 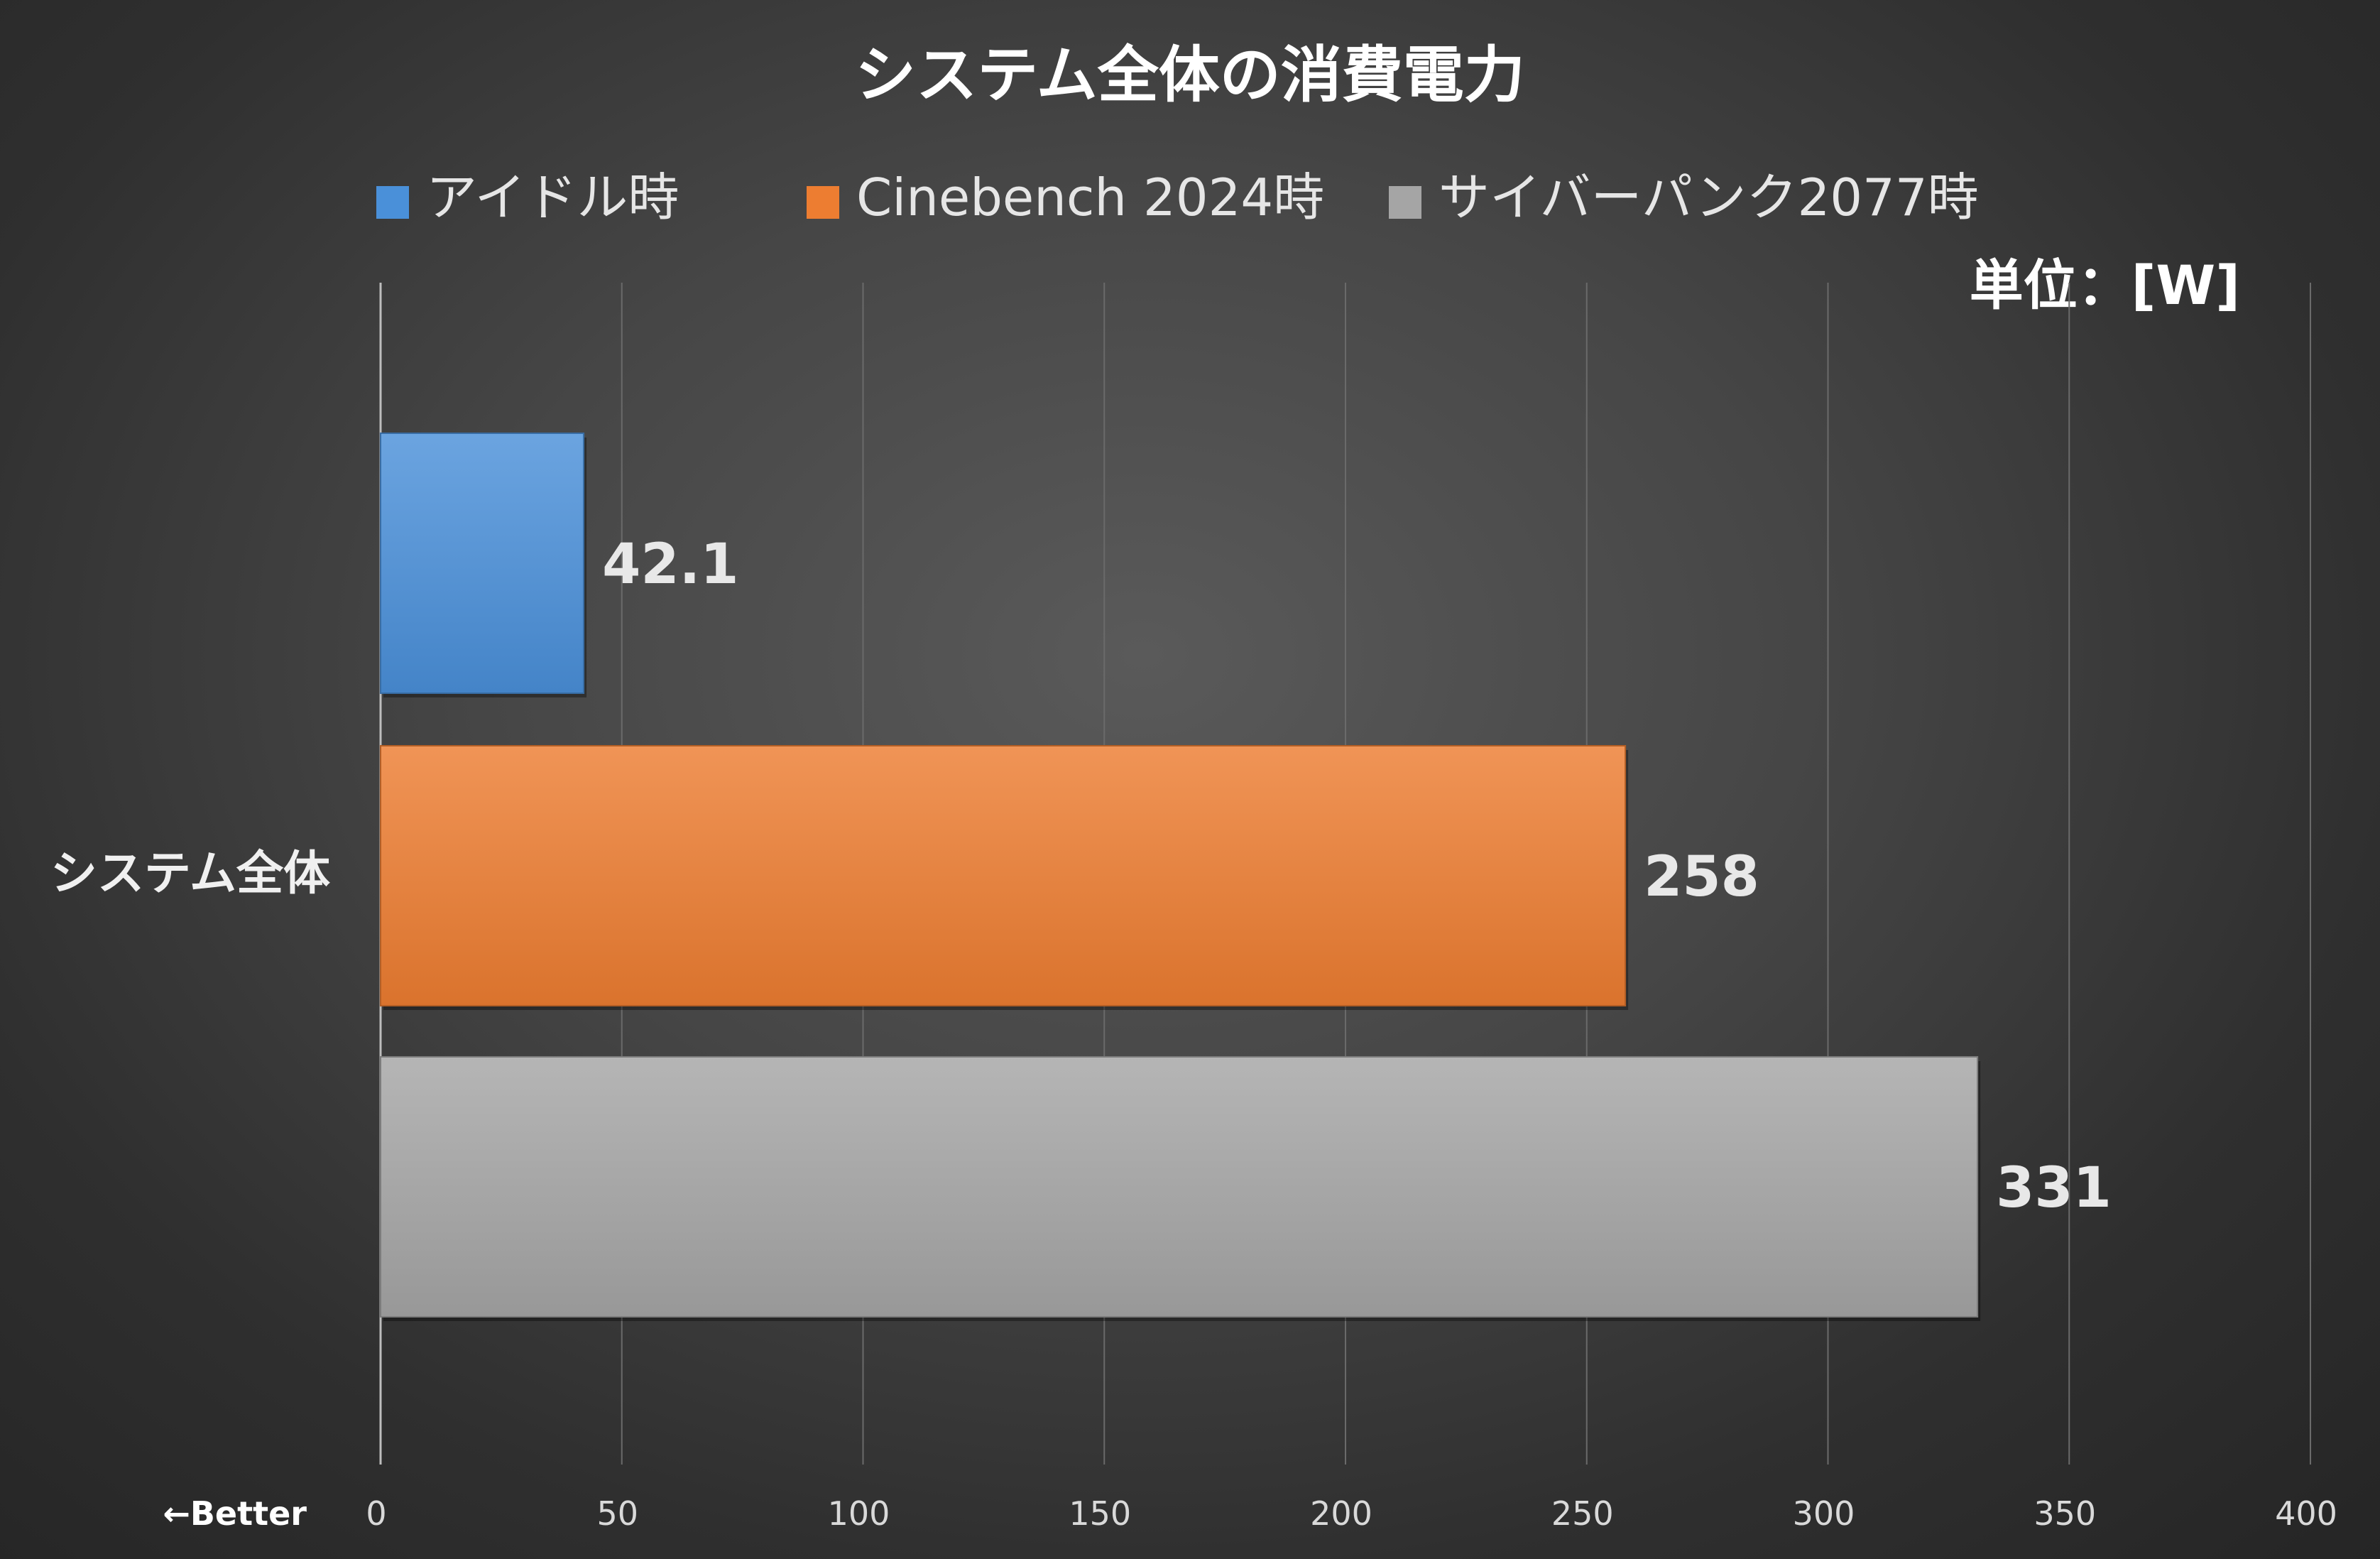 I want to click on x-tick-label-400: 400, so click(x=2306, y=1513).